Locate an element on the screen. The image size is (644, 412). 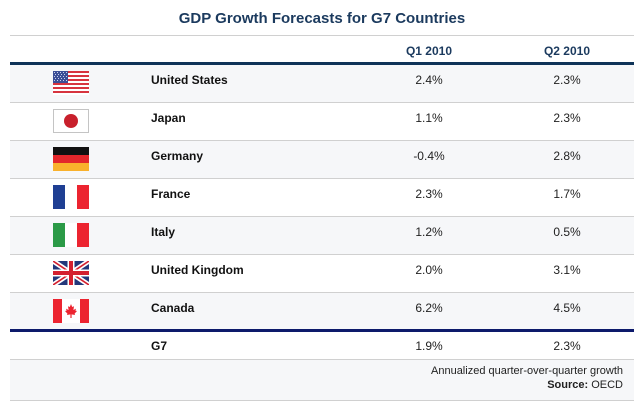
q2-value: 3.1% is located at coordinates (567, 270).